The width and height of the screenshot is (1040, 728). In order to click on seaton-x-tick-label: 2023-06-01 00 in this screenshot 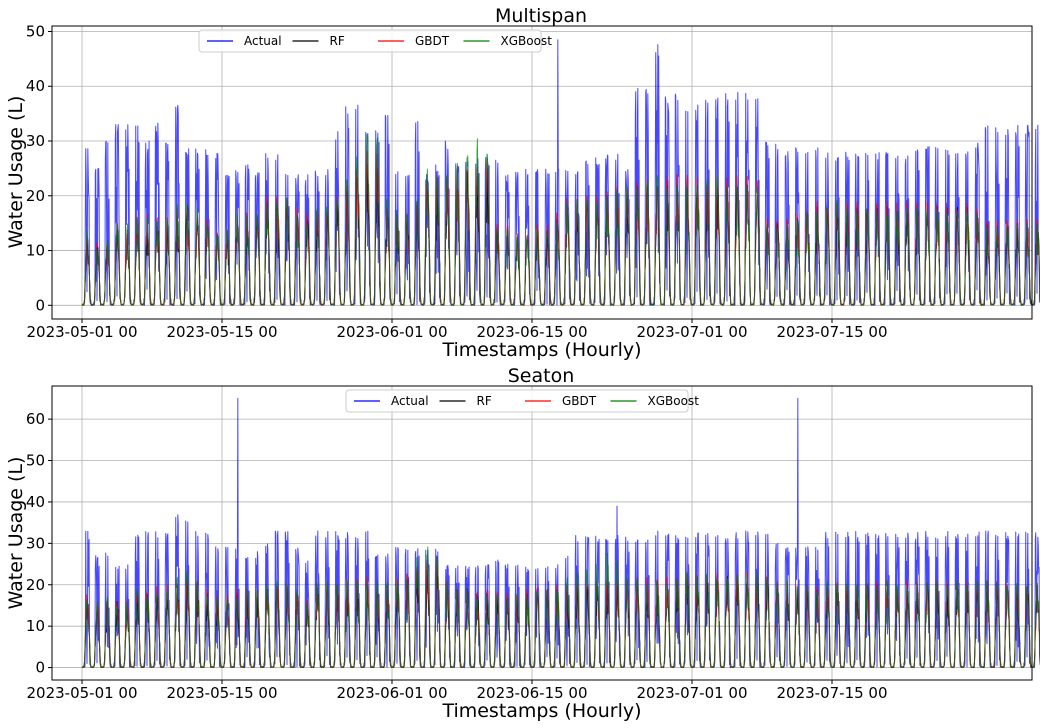, I will do `click(391, 693)`.